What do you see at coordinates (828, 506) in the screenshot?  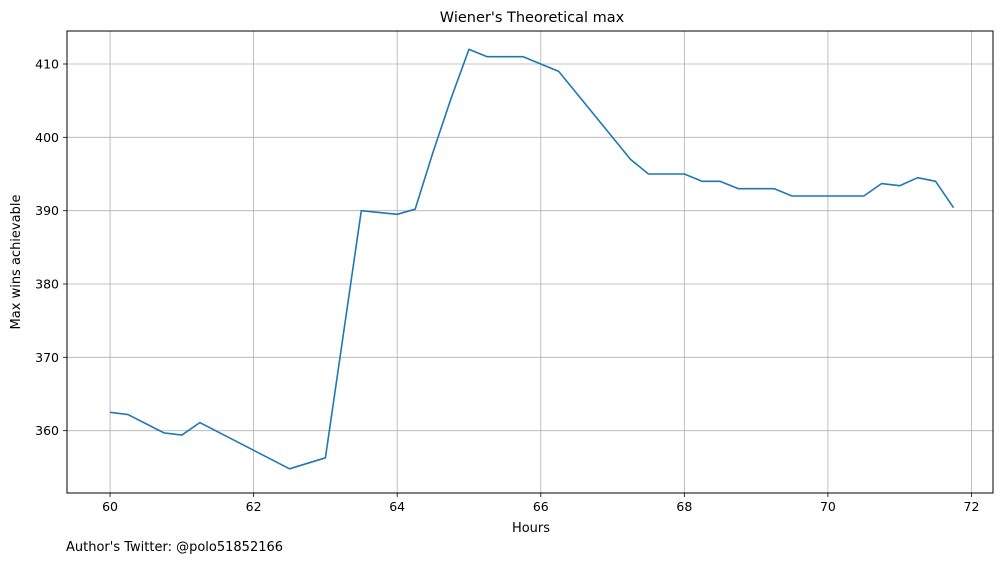 I see `x-tick-label: 70` at bounding box center [828, 506].